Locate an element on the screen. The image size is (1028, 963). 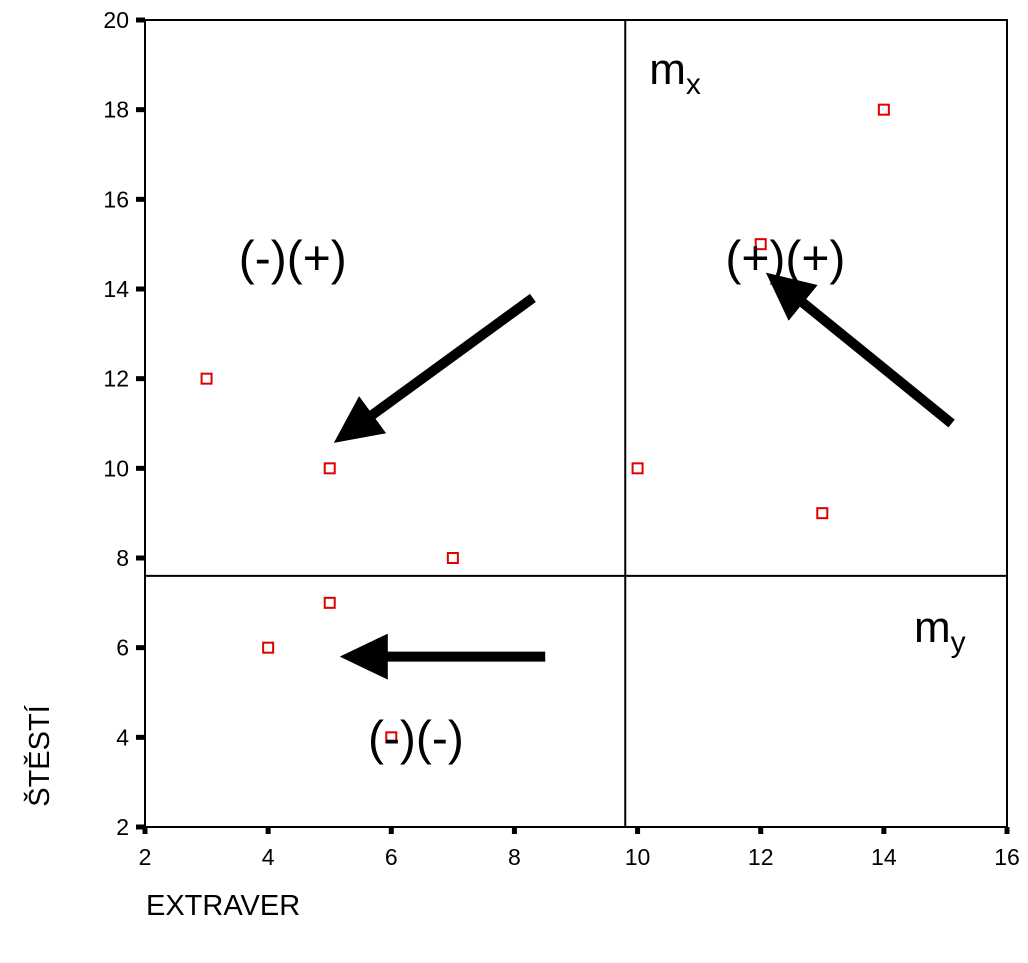
x-tick-label: 2 is located at coordinates (145, 857).